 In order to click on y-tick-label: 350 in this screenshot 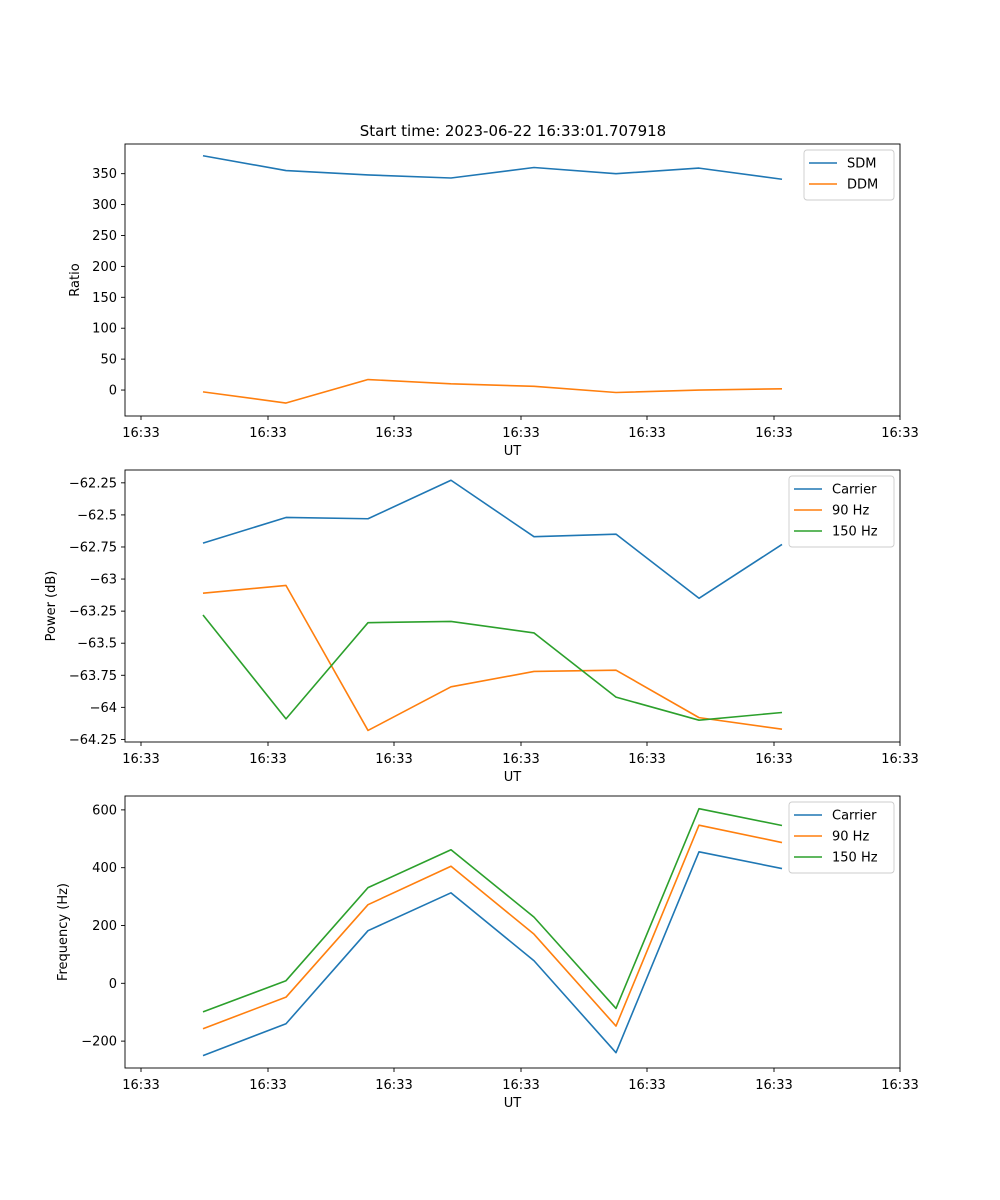, I will do `click(104, 174)`.